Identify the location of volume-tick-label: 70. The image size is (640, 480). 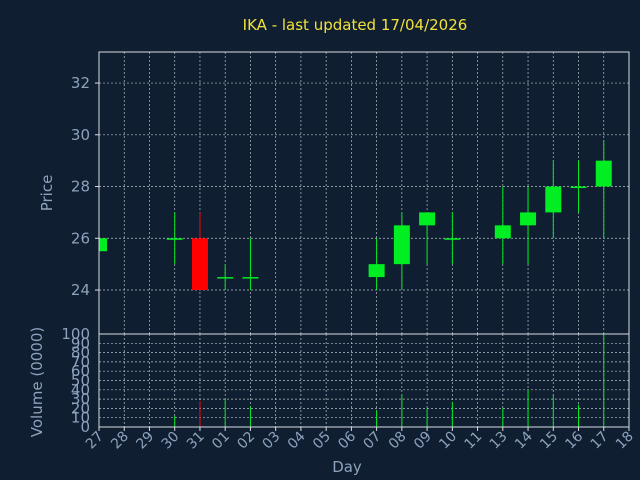
(80, 362).